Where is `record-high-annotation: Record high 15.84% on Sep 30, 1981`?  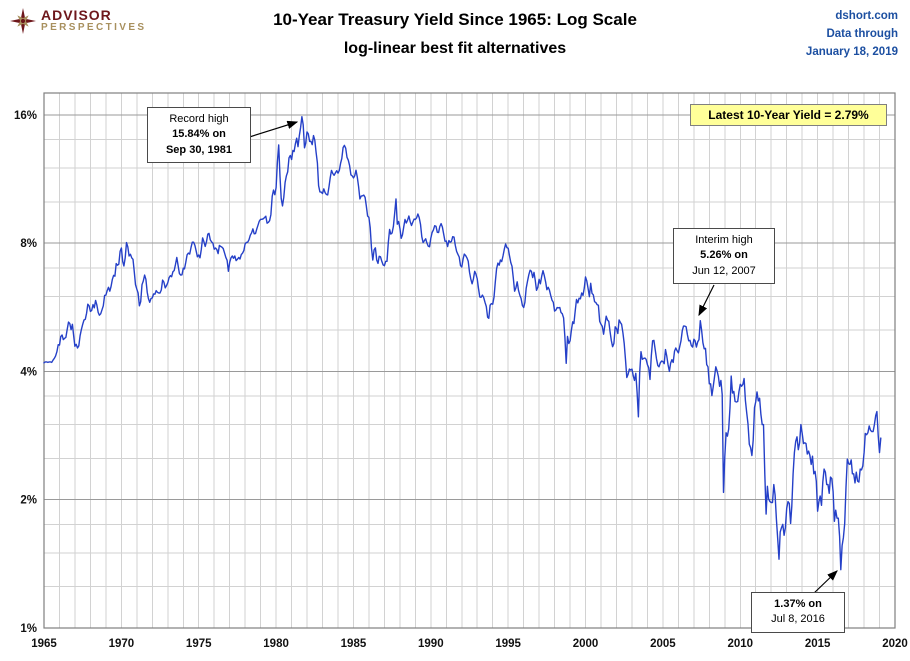 record-high-annotation: Record high 15.84% on Sep 30, 1981 is located at coordinates (199, 135).